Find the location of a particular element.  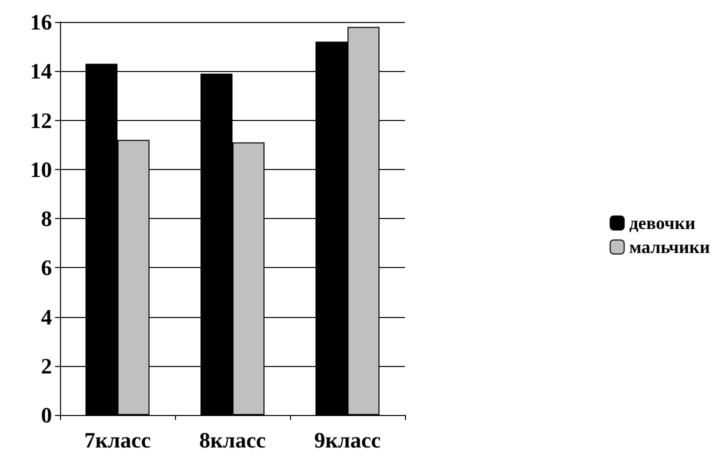

x-tick-label: 7класс is located at coordinates (117, 440).